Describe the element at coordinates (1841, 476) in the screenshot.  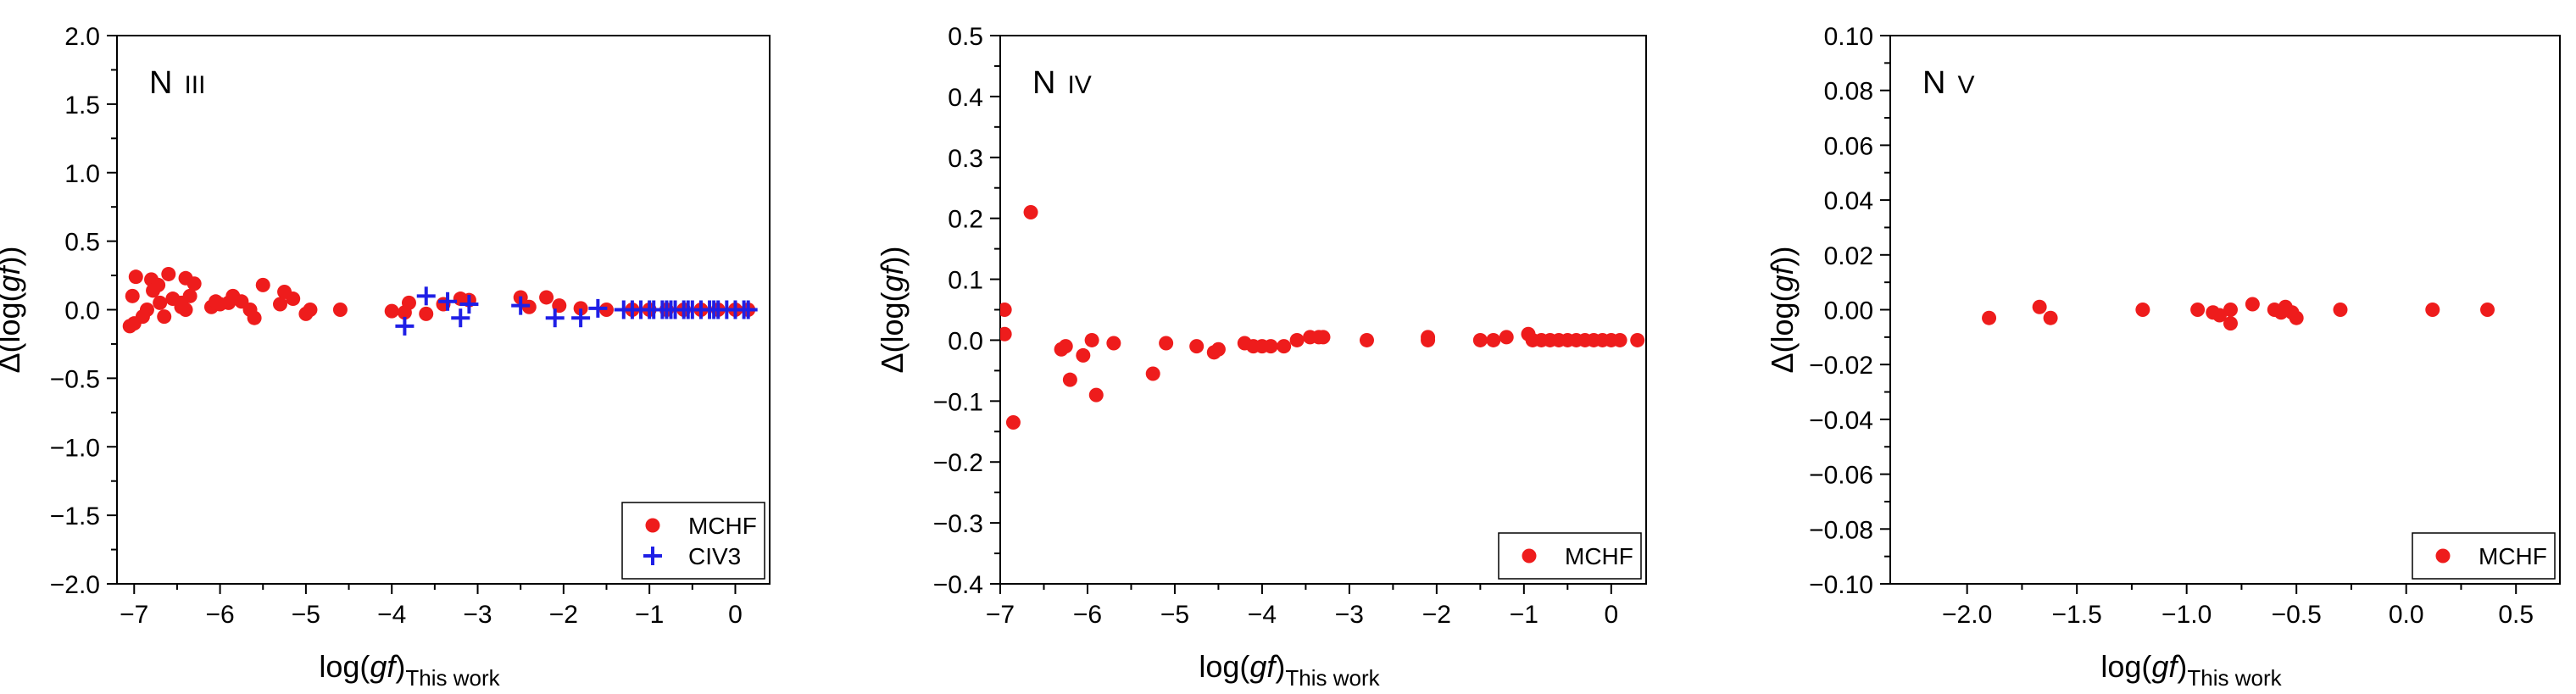
I see `y-tick-label: −0.06` at that location.